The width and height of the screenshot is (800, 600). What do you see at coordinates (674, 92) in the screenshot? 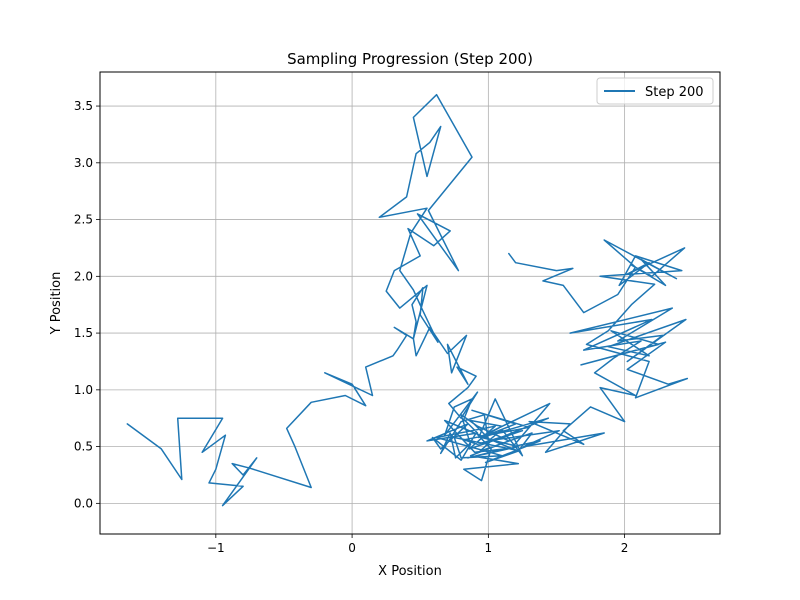
I see `legend-label: Step 200` at bounding box center [674, 92].